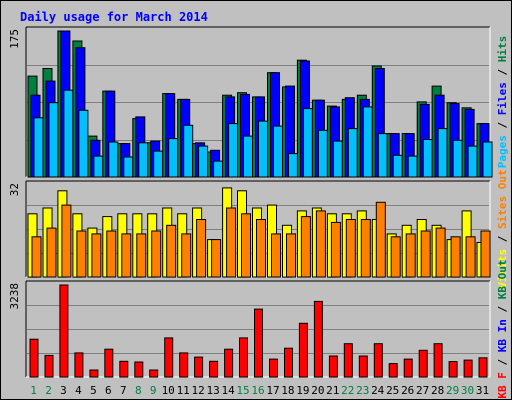 The image size is (512, 401). I want to click on y-max-tick-label: 3238, so click(14, 296).